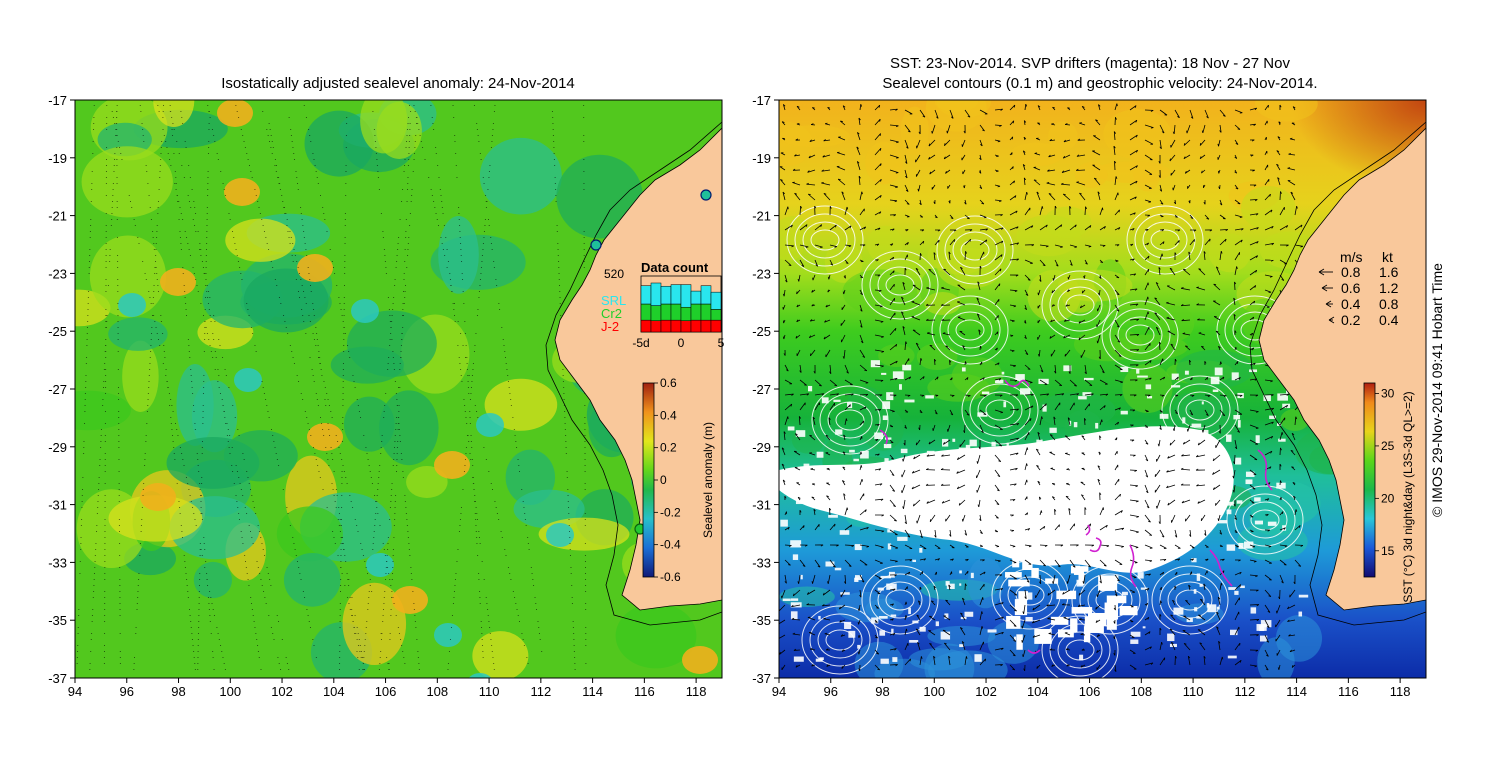 Image resolution: width=1500 pixels, height=780 pixels. Describe the element at coordinates (1351, 320) in the screenshot. I see `velocity-legend-ms: 0.2` at that location.